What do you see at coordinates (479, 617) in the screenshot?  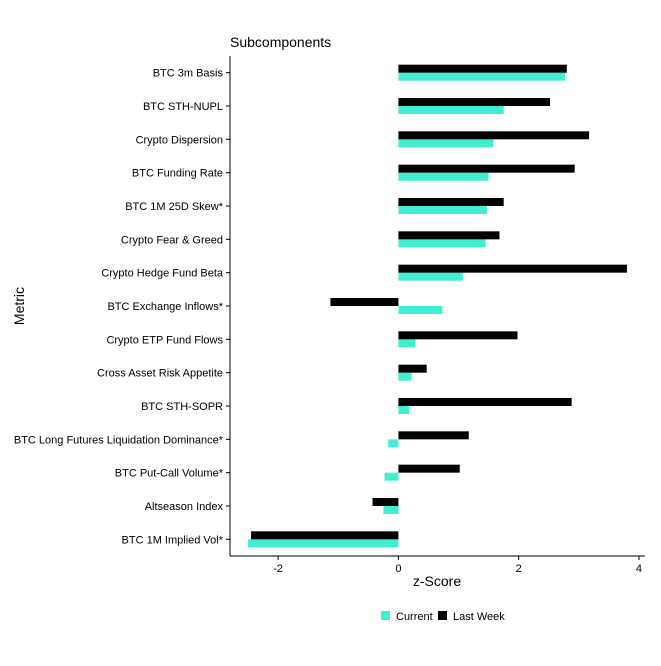 I see `legend-label: Last Week` at bounding box center [479, 617].